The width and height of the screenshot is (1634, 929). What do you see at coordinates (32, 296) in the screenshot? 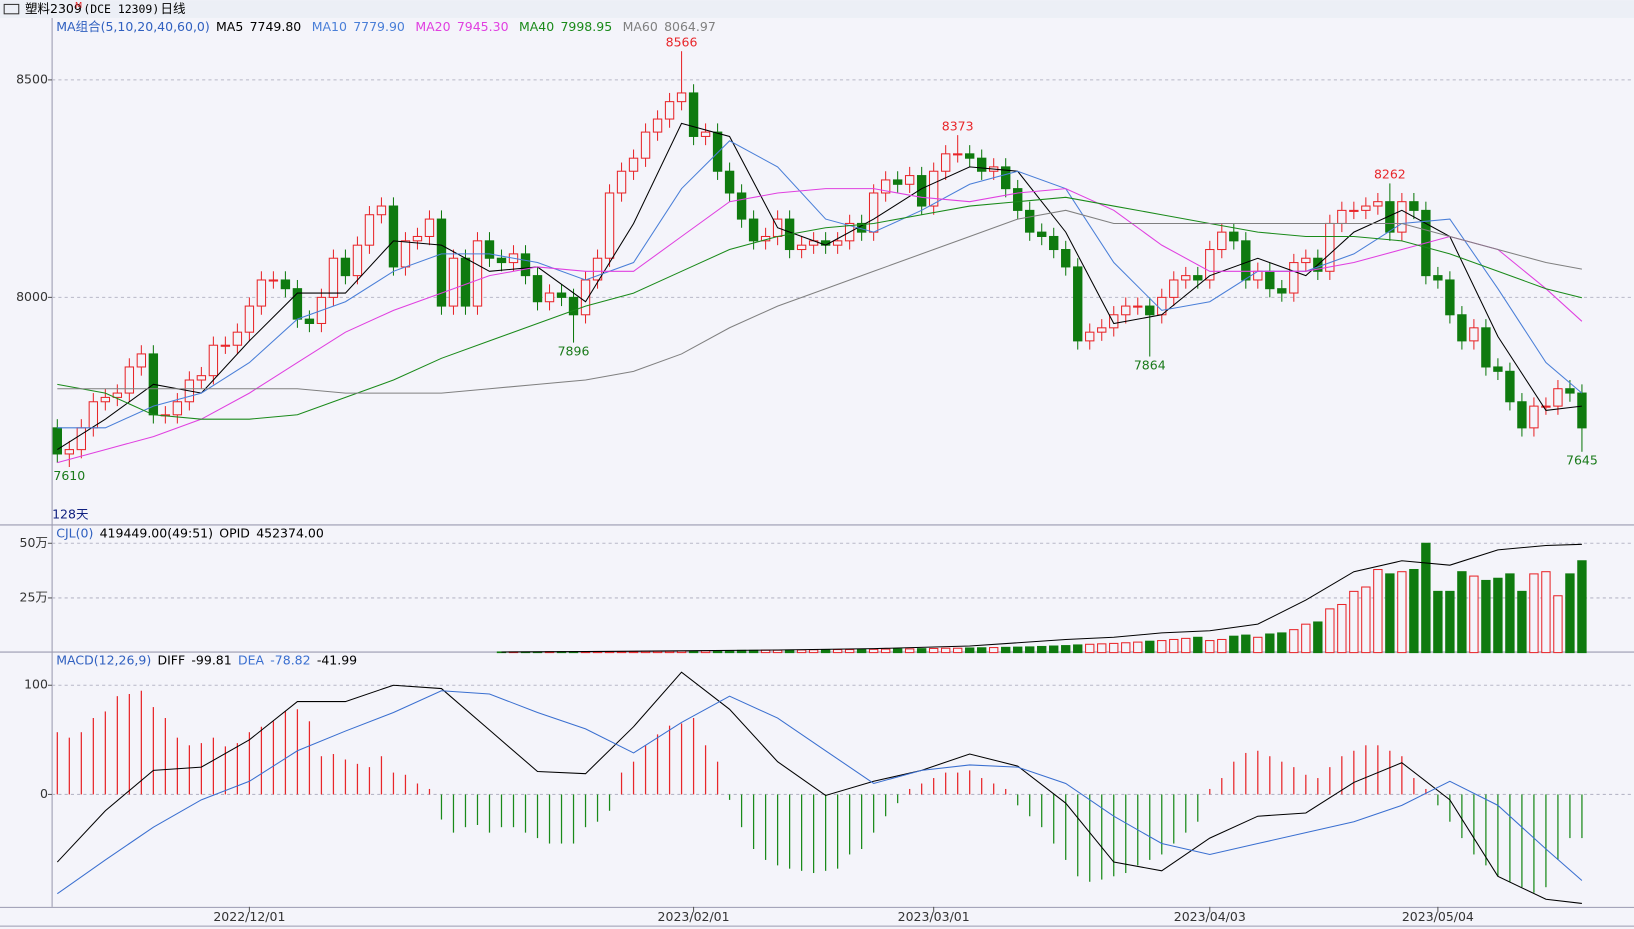
I see `y-tick-label: 8000` at bounding box center [32, 296].